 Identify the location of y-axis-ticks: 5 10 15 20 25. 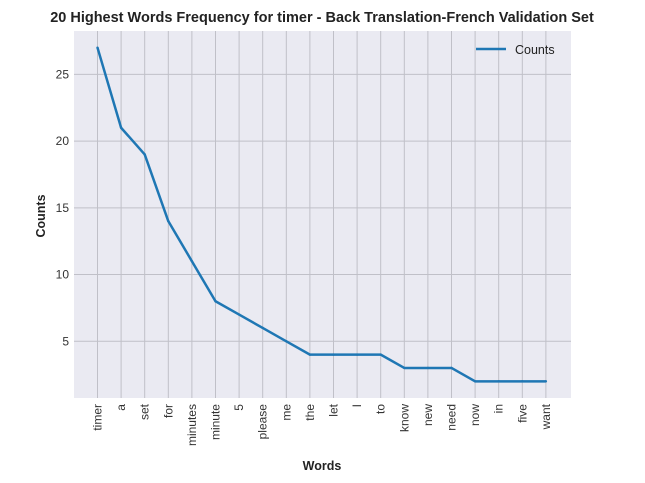
(63, 207).